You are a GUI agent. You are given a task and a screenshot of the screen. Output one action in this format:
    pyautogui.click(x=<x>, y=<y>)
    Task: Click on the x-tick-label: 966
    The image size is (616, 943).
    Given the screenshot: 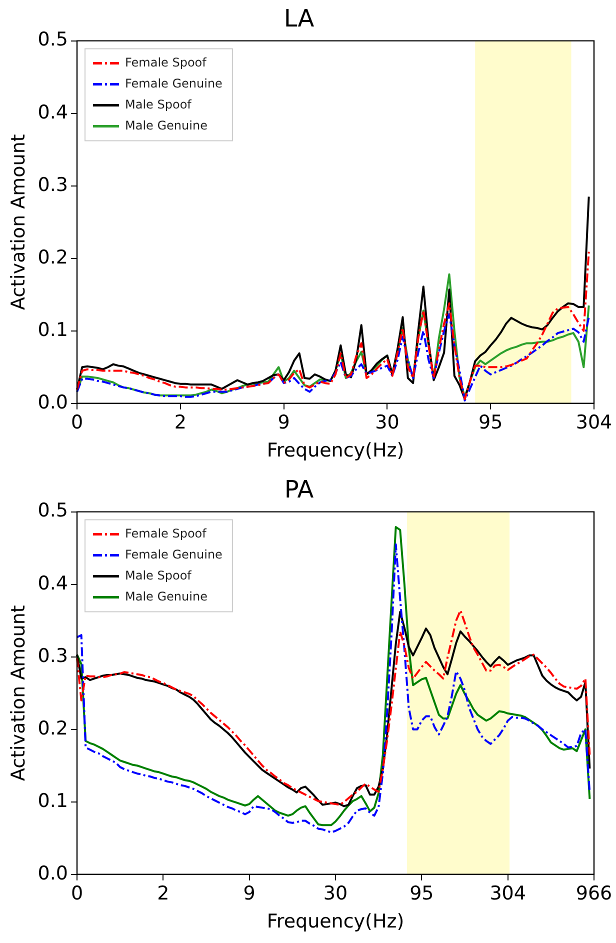 What is the action you would take?
    pyautogui.click(x=594, y=893)
    